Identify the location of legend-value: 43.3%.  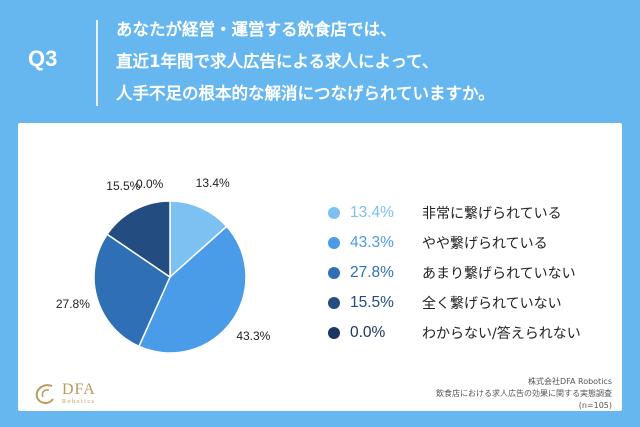
(372, 242).